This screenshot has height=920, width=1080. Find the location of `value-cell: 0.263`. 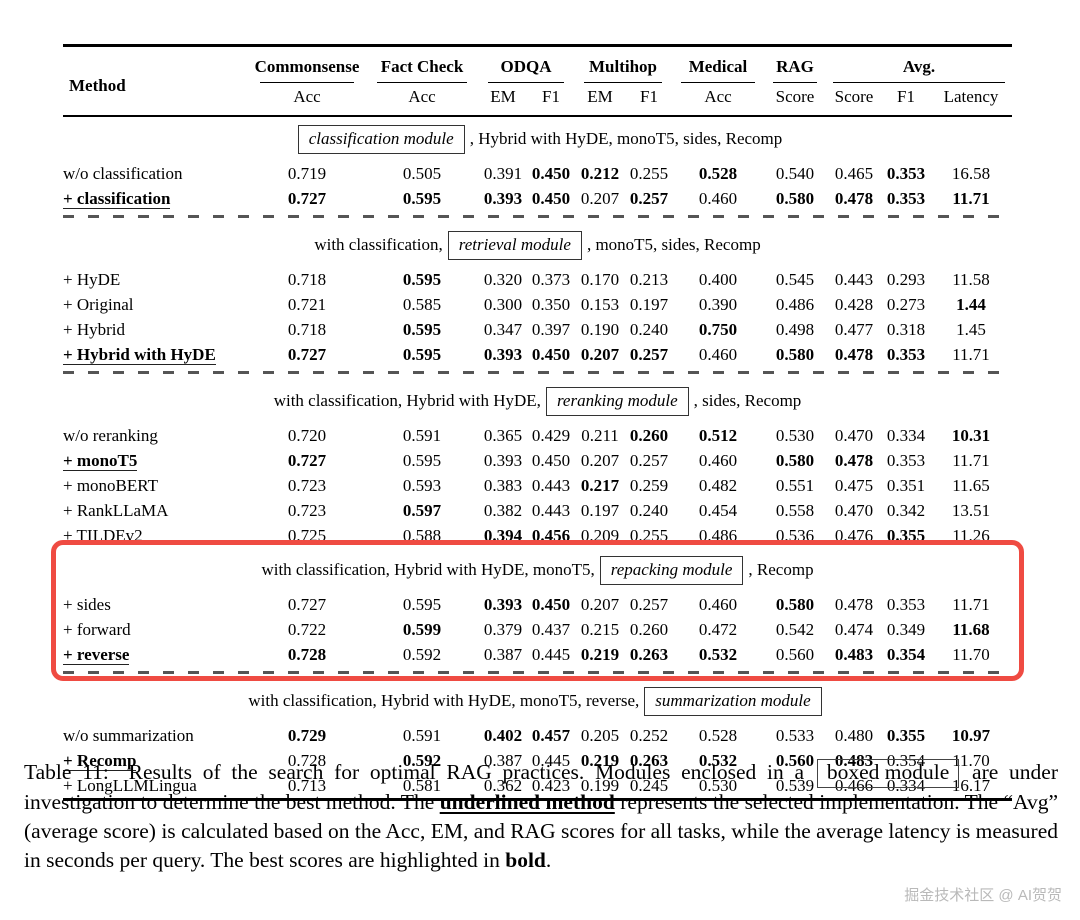

value-cell: 0.263 is located at coordinates (649, 654).